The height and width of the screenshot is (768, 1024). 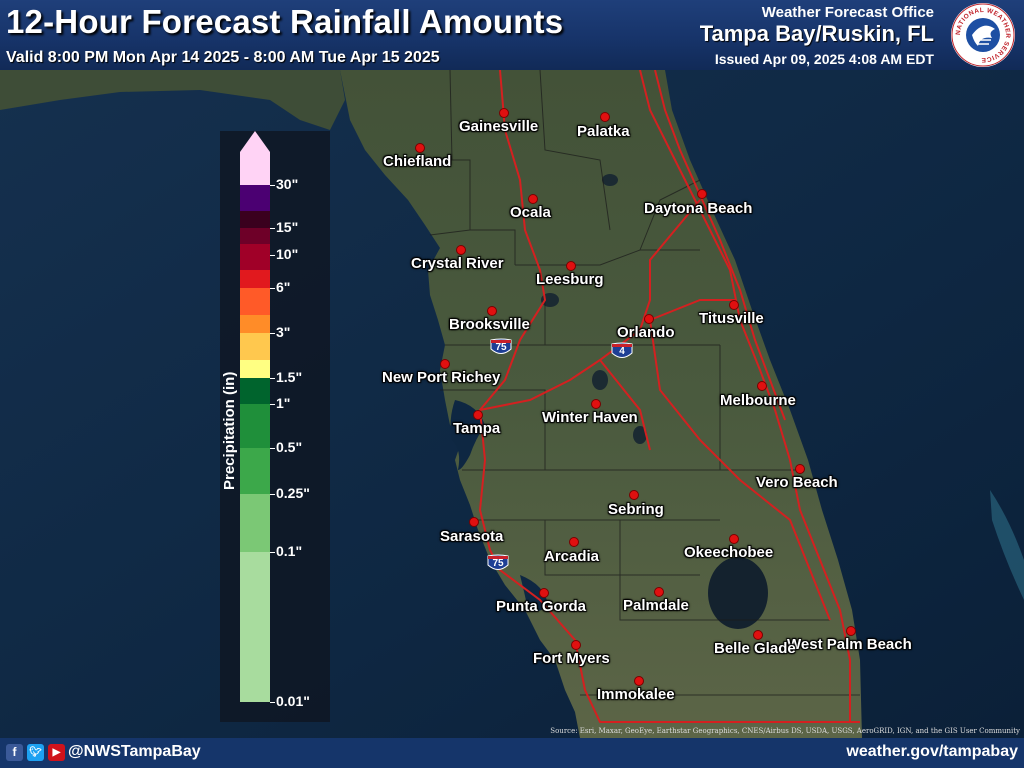 I want to click on city-label-fort-myers: Fort Myers, so click(x=571, y=658).